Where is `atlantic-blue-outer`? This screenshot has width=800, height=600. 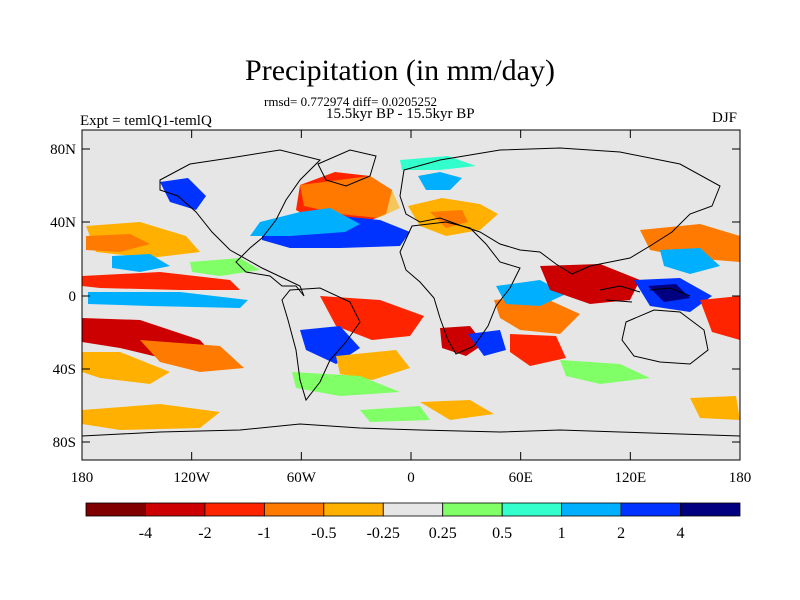 atlantic-blue-outer is located at coordinates (305, 222).